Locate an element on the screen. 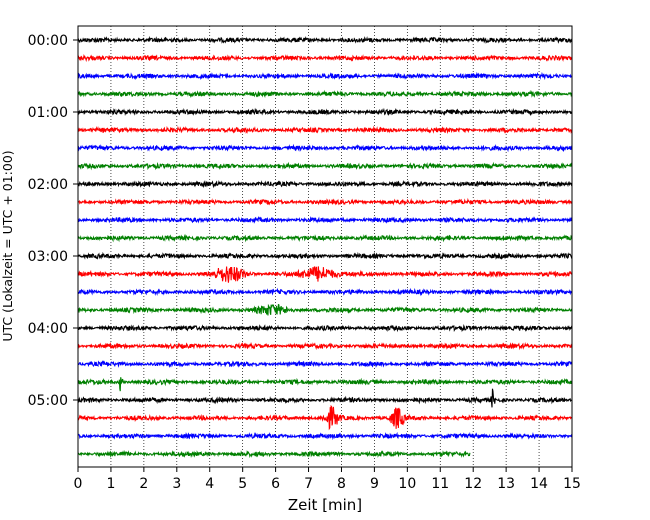 Image resolution: width=650 pixels, height=520 pixels. y-tick-label: 04:00 is located at coordinates (48, 329).